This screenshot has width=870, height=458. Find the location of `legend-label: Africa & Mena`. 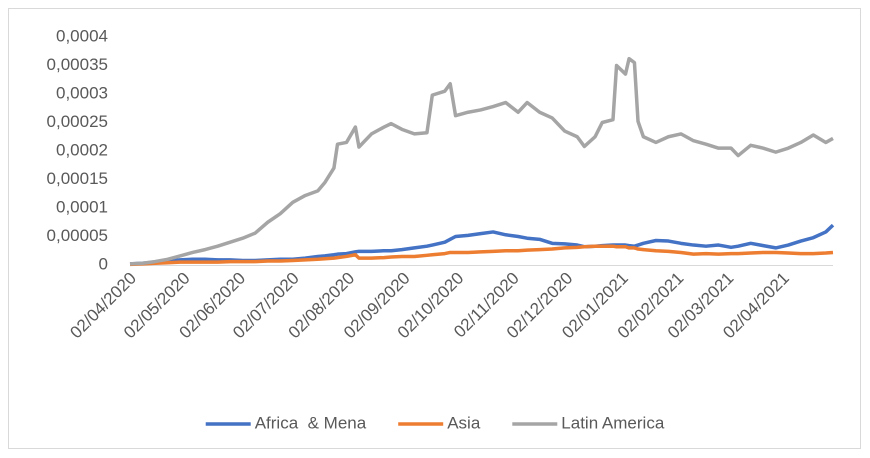

legend-label: Africa & Mena is located at coordinates (311, 422).